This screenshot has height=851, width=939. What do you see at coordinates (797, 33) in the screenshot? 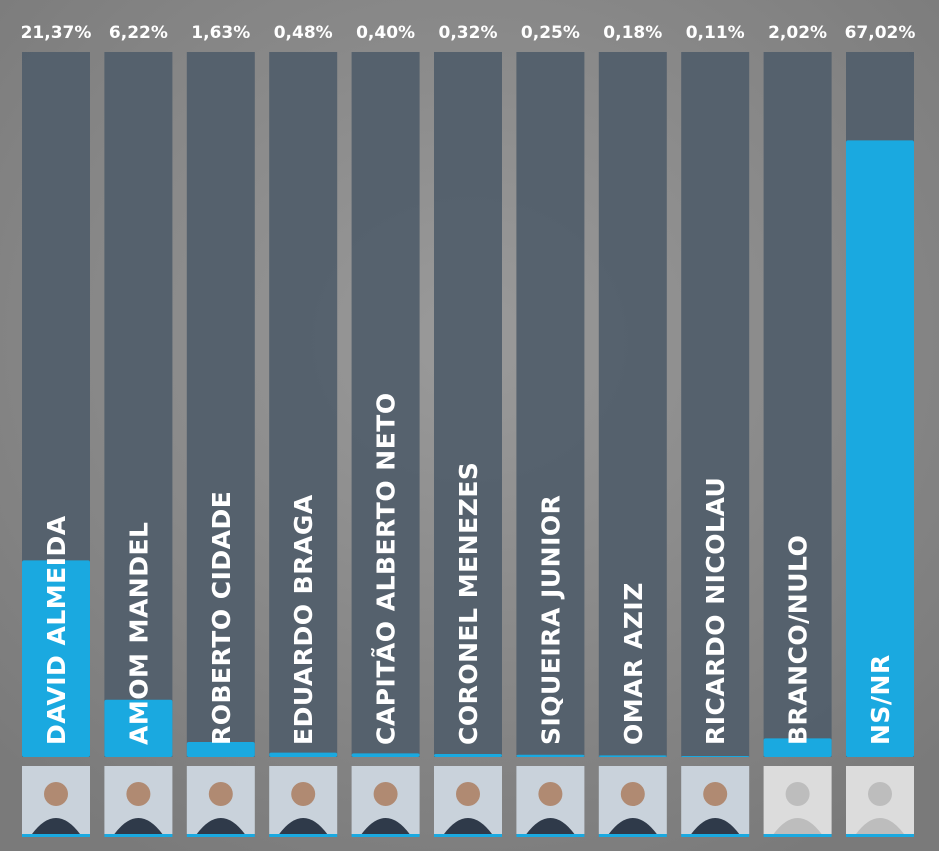
I see `value-label: 2,02%` at bounding box center [797, 33].